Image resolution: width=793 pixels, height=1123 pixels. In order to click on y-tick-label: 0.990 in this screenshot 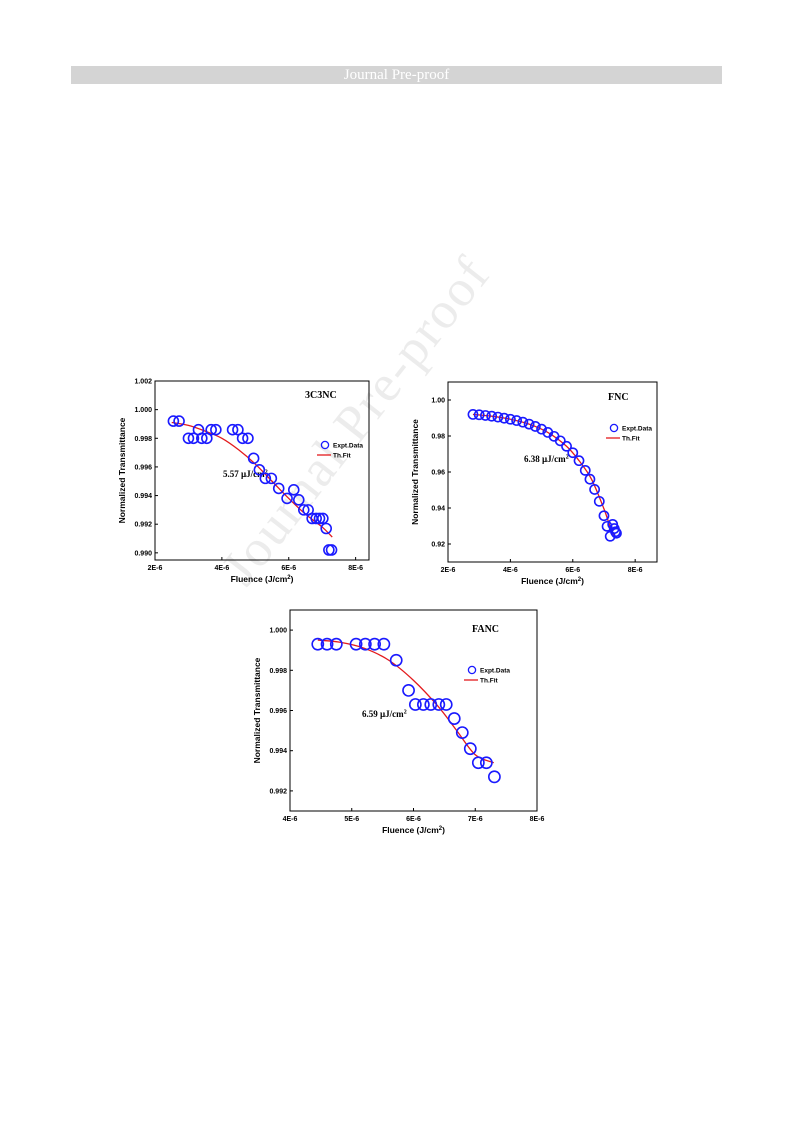, I will do `click(143, 553)`.